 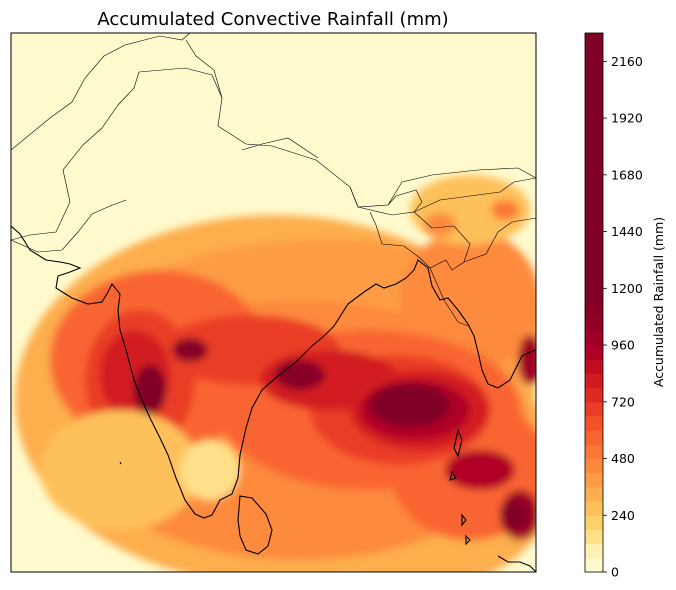 I want to click on colorbar-tick-label: 1920, so click(x=627, y=118).